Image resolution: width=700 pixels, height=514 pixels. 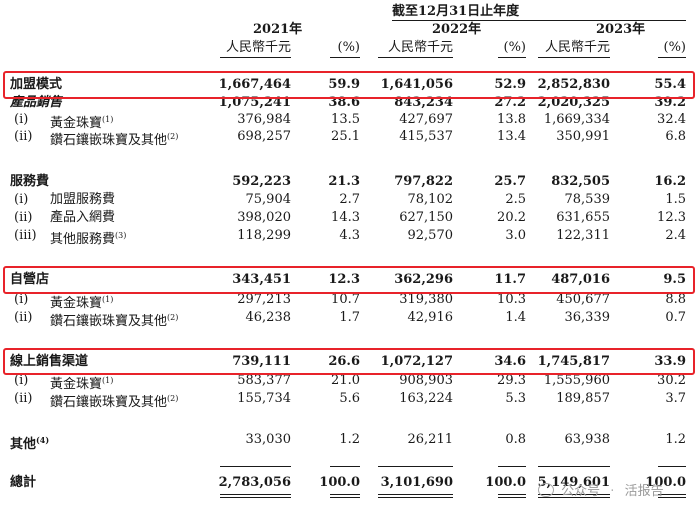 I want to click on highlight-box-self-operated, so click(x=349, y=280).